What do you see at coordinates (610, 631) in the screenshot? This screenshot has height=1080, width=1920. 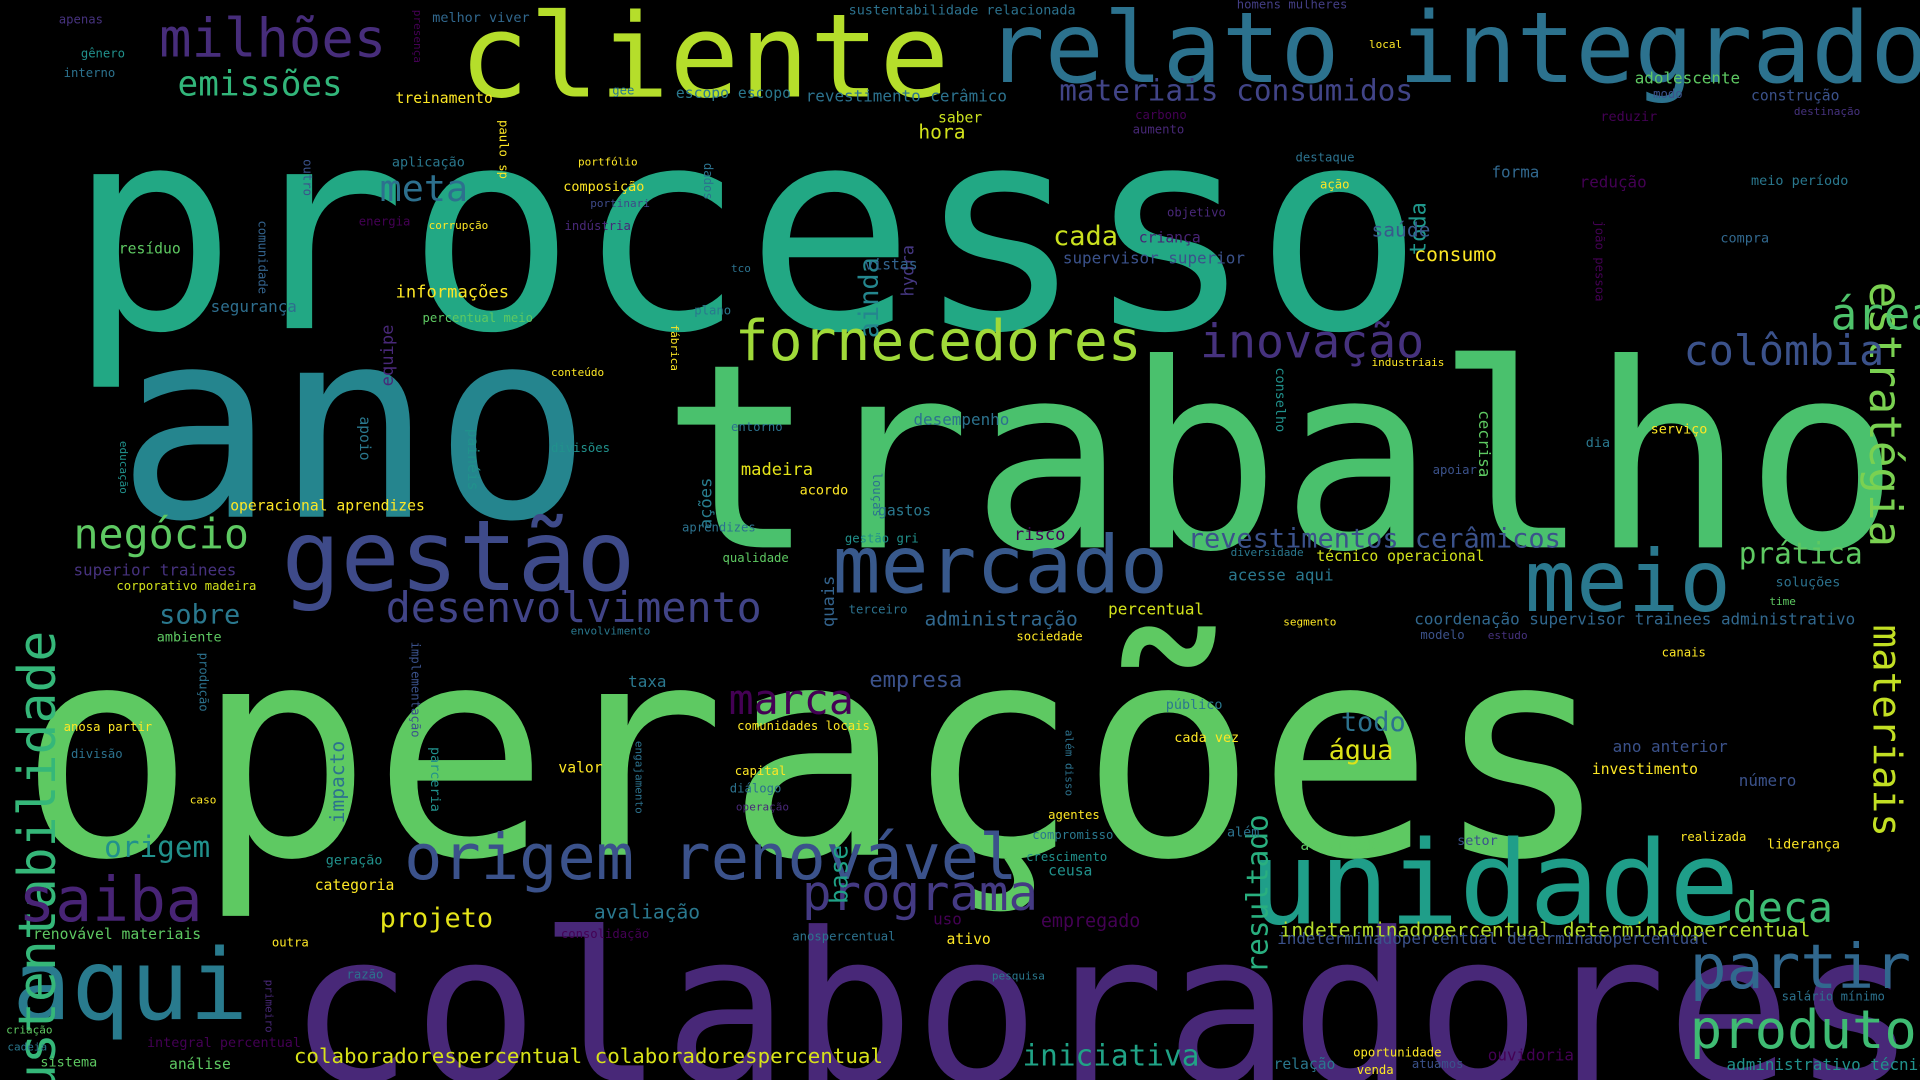 I see `word-138: envolvimento` at bounding box center [610, 631].